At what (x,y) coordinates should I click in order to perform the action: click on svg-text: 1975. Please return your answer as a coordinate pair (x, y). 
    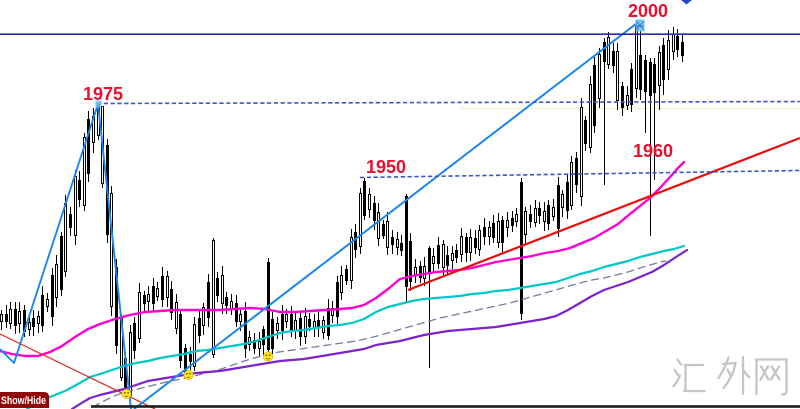
    Looking at the image, I should click on (103, 94).